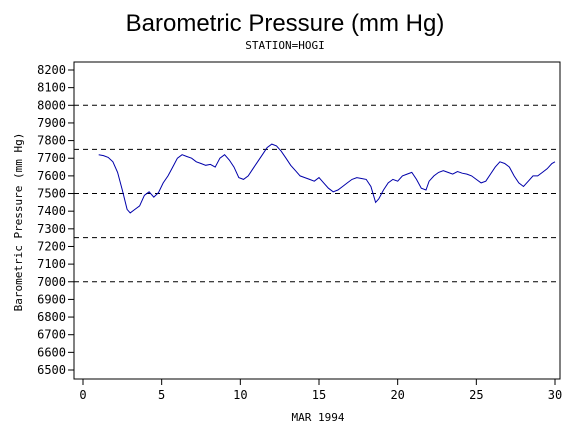 The width and height of the screenshot is (570, 430). What do you see at coordinates (82, 395) in the screenshot?
I see `x-tick-label: 0` at bounding box center [82, 395].